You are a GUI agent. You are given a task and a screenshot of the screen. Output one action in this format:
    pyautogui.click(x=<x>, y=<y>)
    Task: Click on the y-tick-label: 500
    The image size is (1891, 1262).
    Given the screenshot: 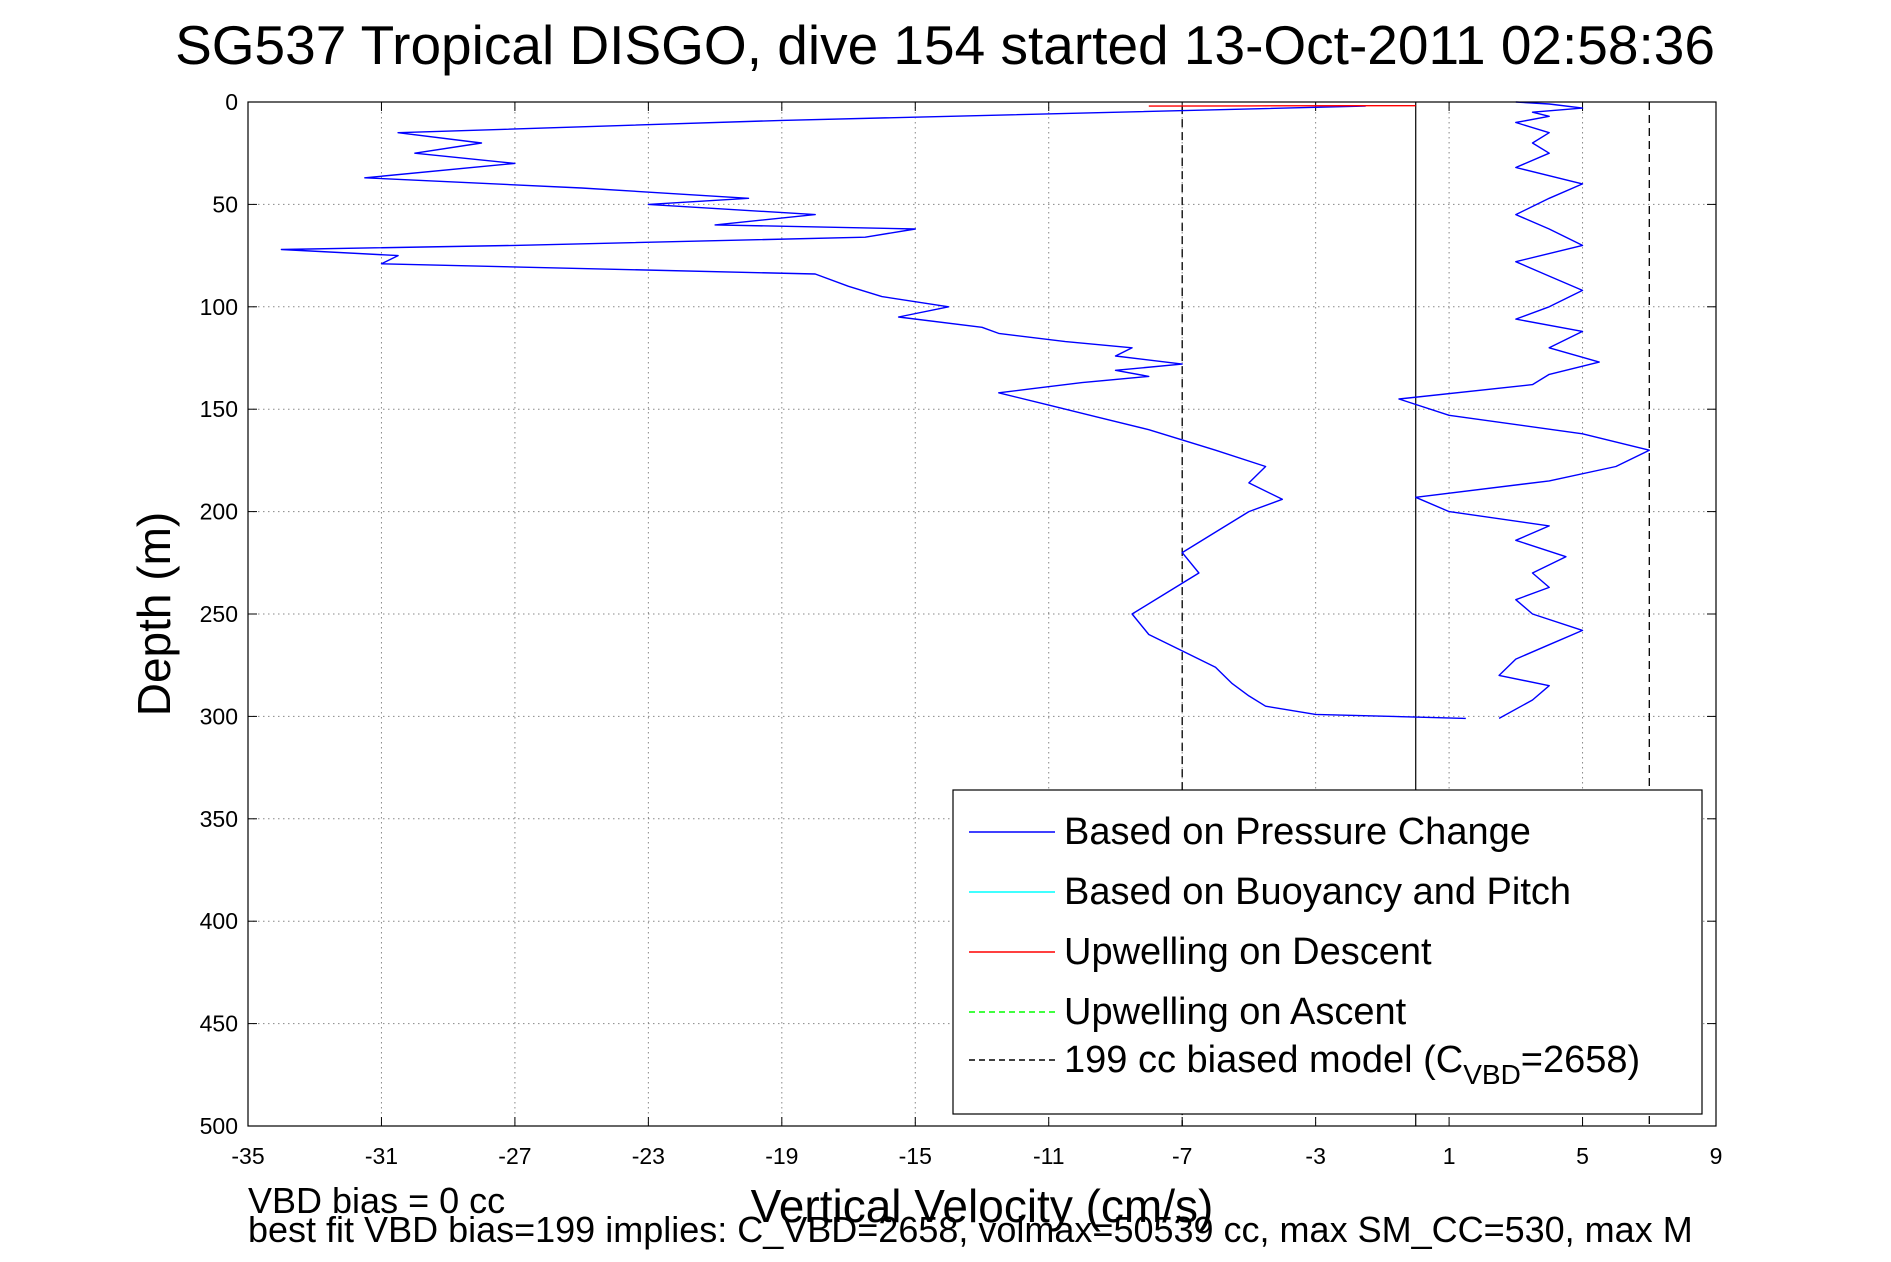 What is the action you would take?
    pyautogui.click(x=219, y=1126)
    